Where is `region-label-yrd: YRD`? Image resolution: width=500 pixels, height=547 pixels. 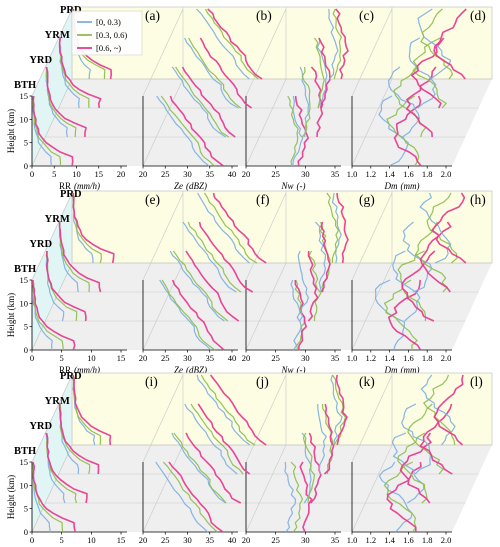 region-label-yrd: YRD is located at coordinates (40, 60).